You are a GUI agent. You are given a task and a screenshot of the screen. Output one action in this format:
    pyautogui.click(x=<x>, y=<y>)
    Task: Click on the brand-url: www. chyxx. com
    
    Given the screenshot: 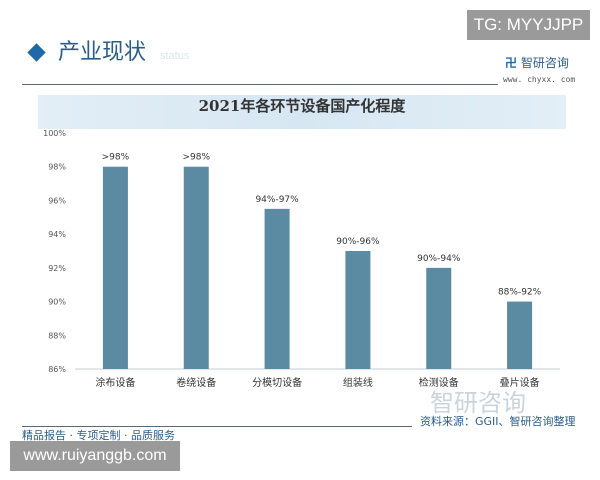 What is the action you would take?
    pyautogui.click(x=539, y=79)
    